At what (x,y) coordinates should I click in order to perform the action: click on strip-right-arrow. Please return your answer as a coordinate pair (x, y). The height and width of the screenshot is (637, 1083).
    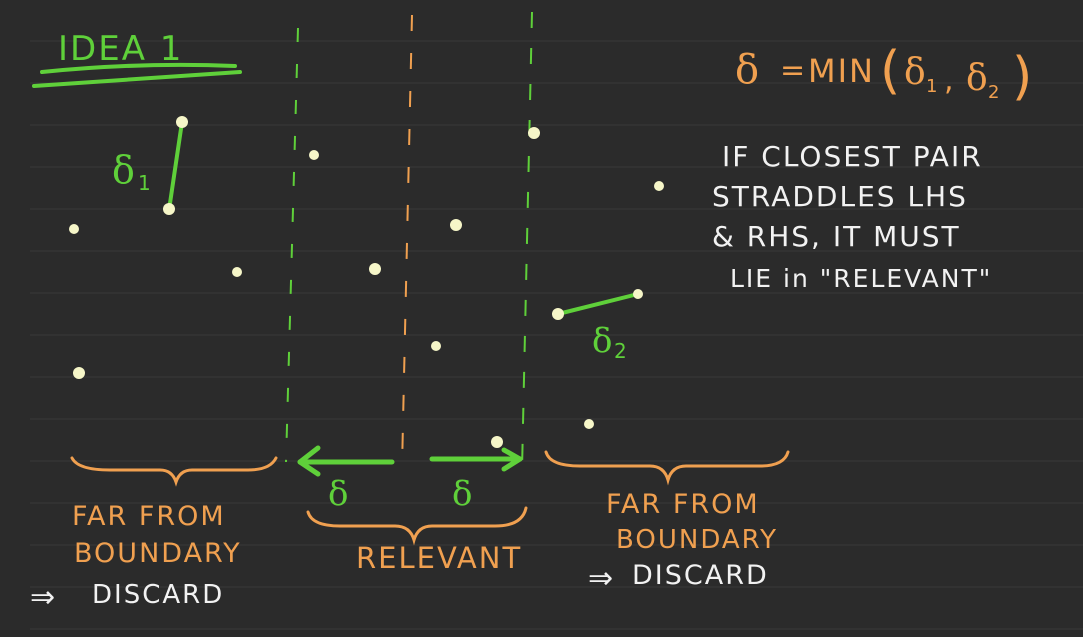
    Looking at the image, I should click on (476, 459).